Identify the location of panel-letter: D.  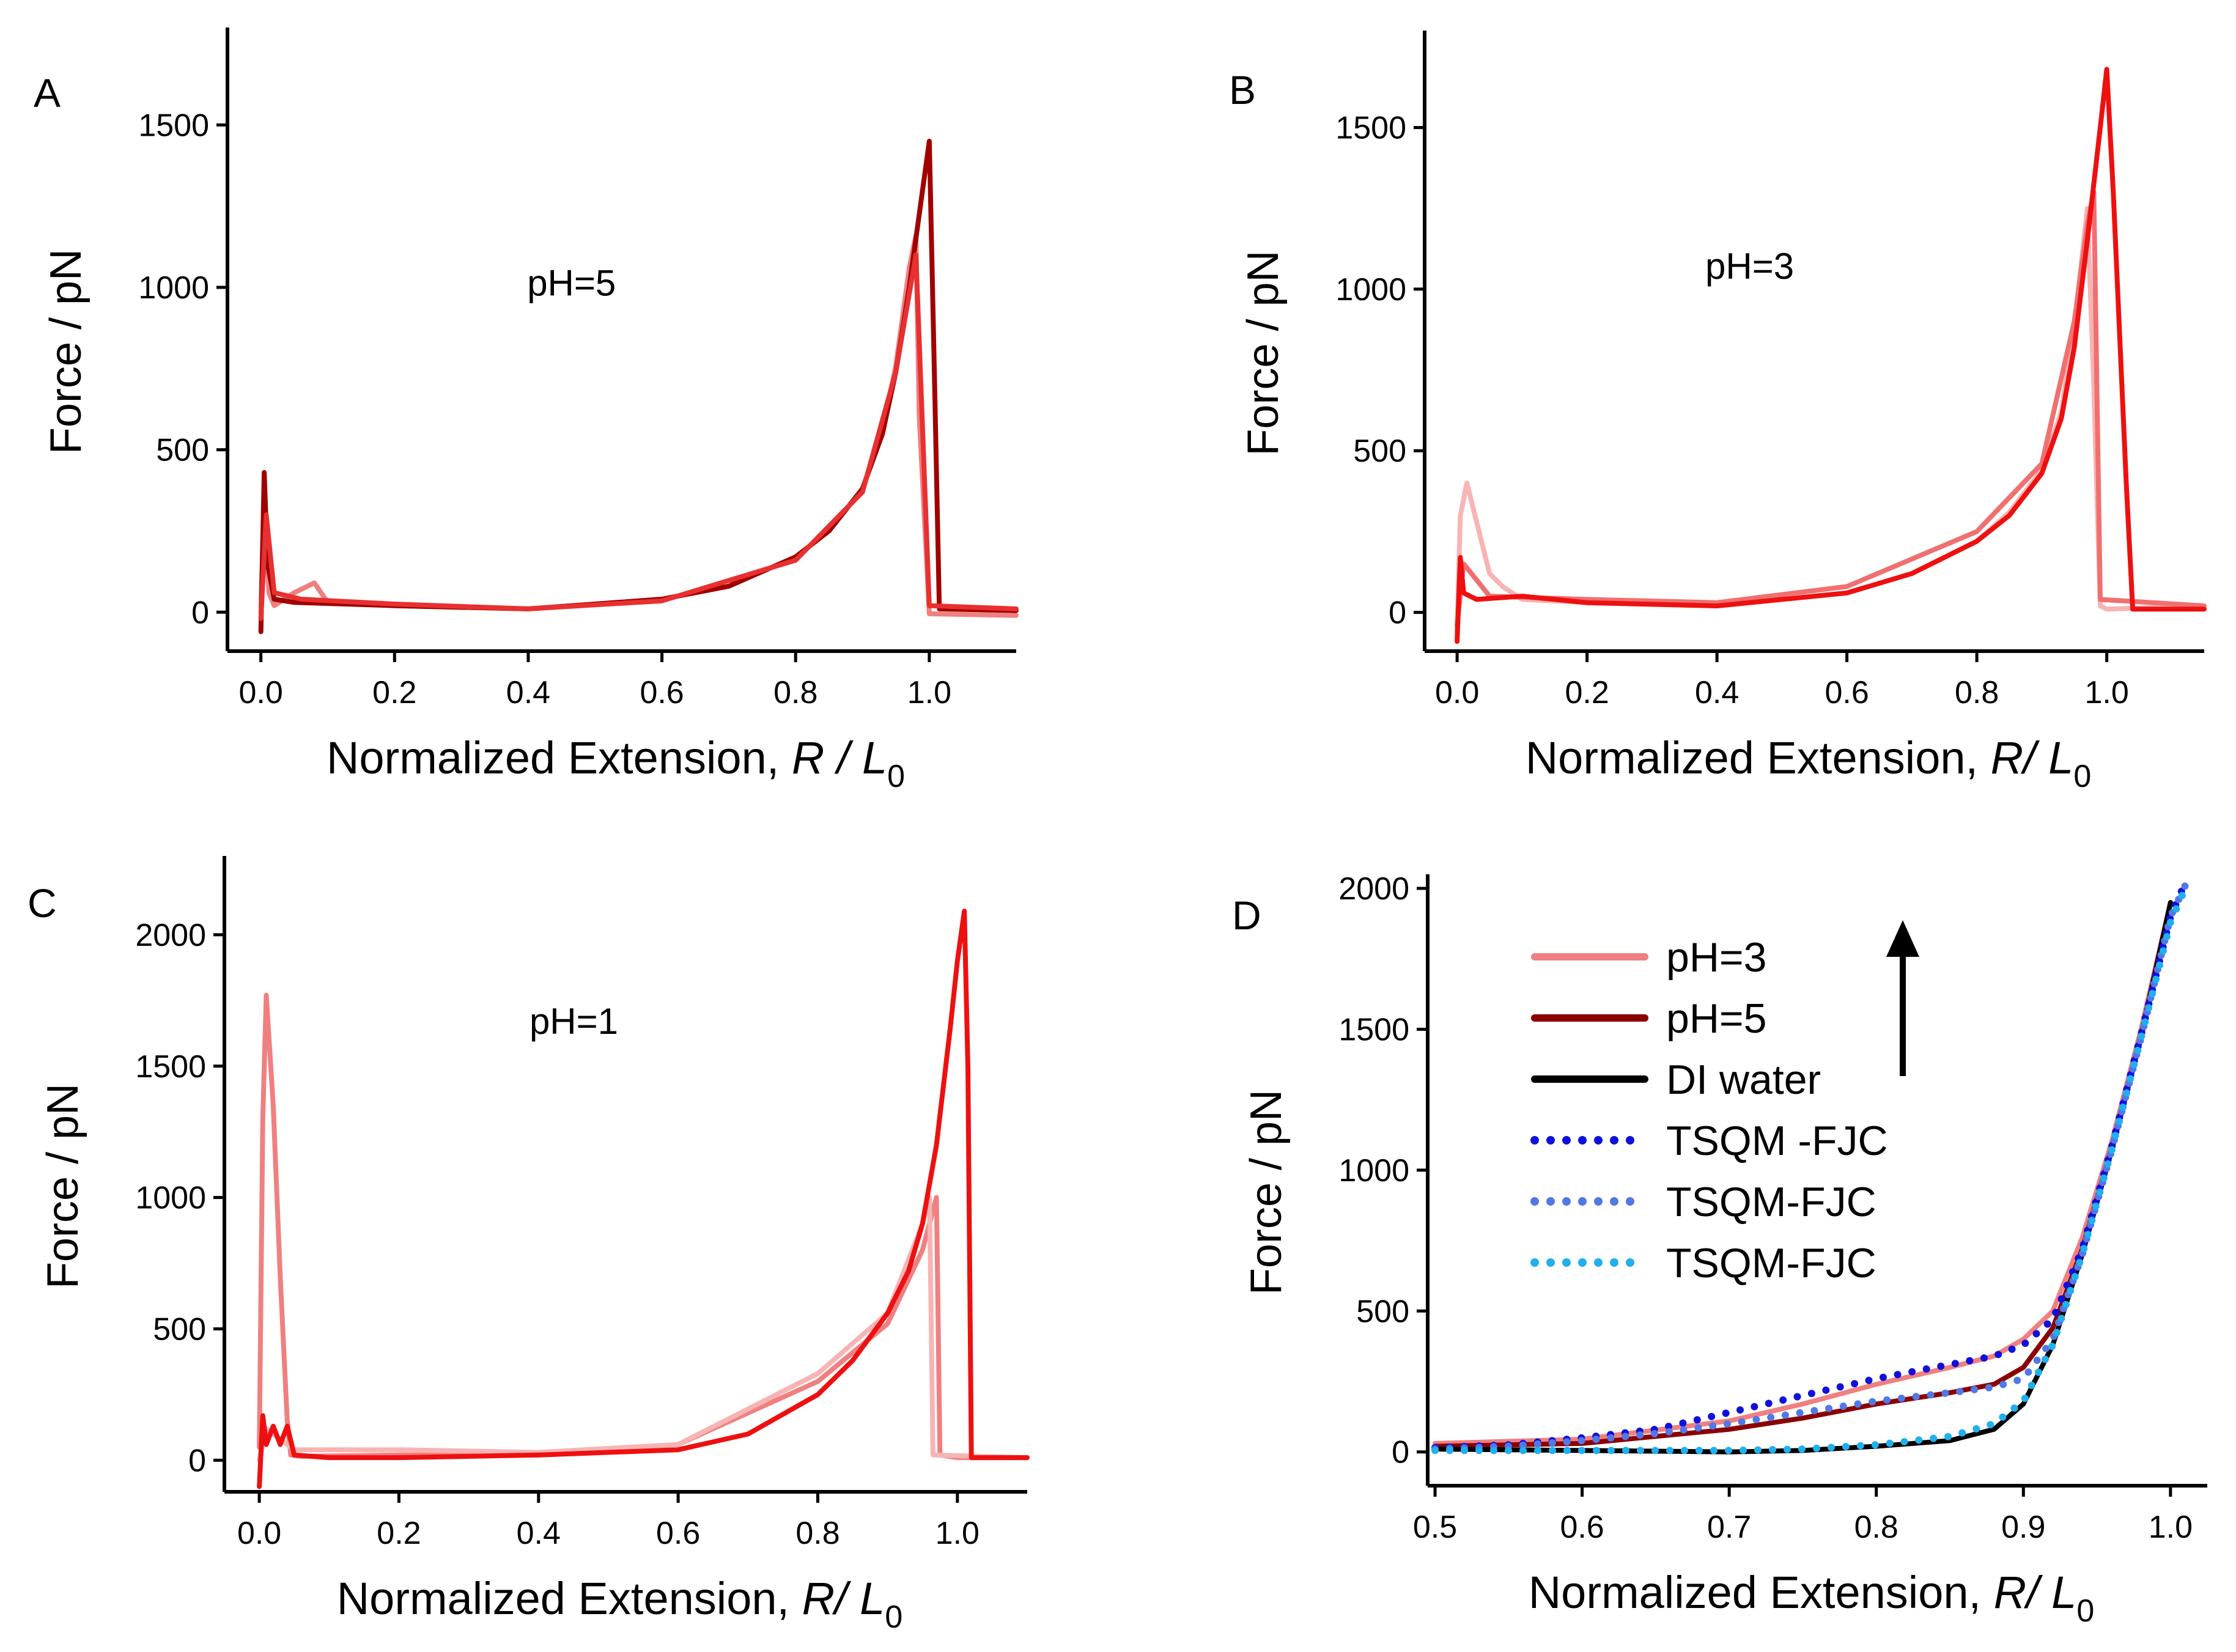
(1246, 915).